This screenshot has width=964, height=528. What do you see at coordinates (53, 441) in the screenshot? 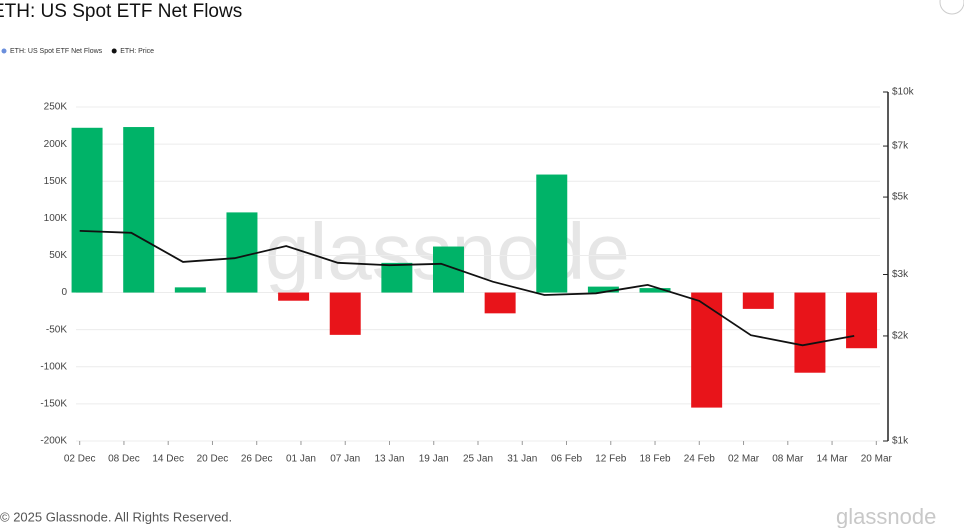
I see `y-tick-label: -200K` at bounding box center [53, 441].